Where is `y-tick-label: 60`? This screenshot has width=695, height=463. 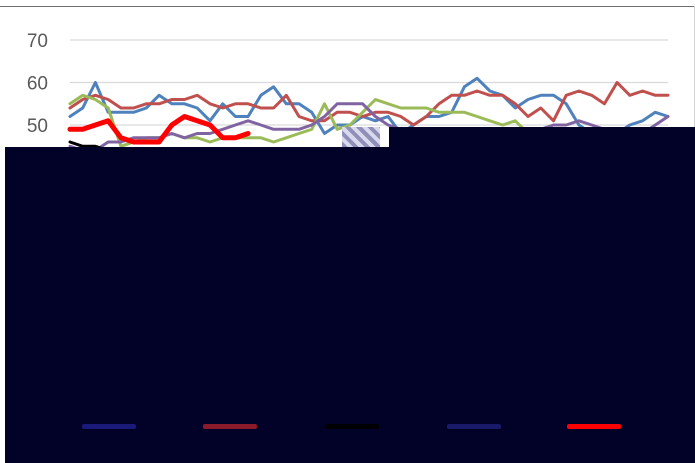 y-tick-label: 60 is located at coordinates (37, 84).